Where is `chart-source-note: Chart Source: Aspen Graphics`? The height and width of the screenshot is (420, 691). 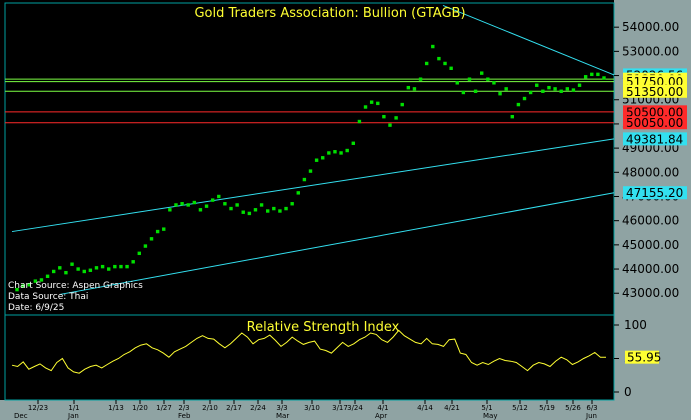
chart-source-note: Chart Source: Aspen Graphics is located at coordinates (75, 286).